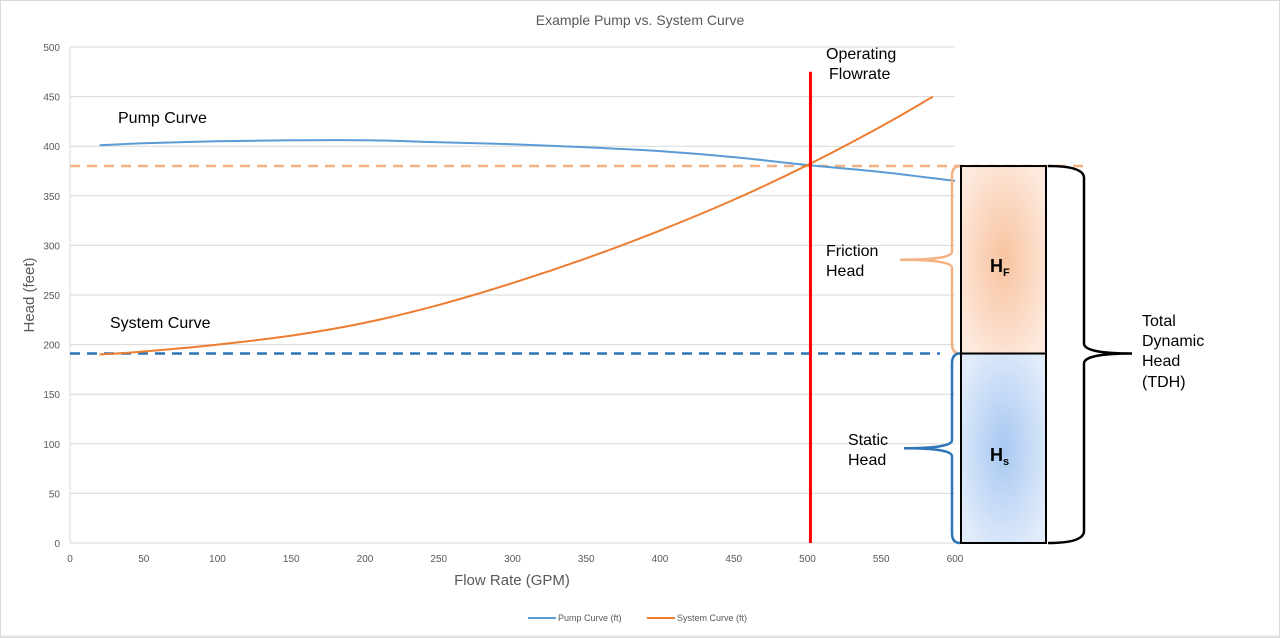 This screenshot has height=638, width=1280. Describe the element at coordinates (51, 147) in the screenshot. I see `y-tick-label: 400` at that location.